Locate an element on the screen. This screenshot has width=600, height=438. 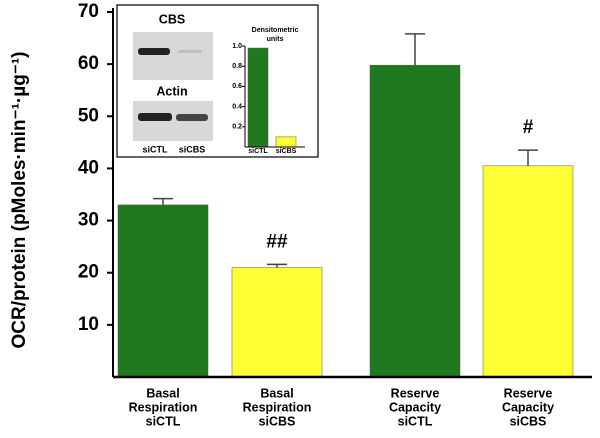
blot-label: Actin is located at coordinates (171, 91).